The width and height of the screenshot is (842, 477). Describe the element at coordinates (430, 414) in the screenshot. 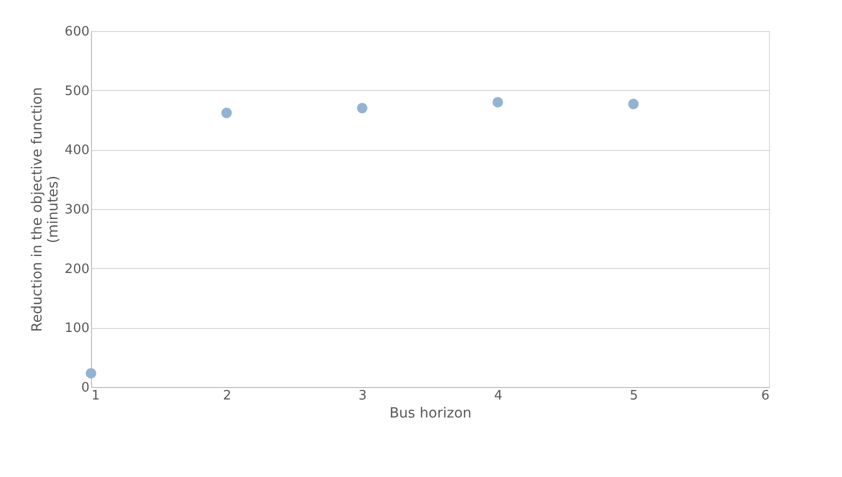

I see `x-axis-title: Bus horizon` at that location.